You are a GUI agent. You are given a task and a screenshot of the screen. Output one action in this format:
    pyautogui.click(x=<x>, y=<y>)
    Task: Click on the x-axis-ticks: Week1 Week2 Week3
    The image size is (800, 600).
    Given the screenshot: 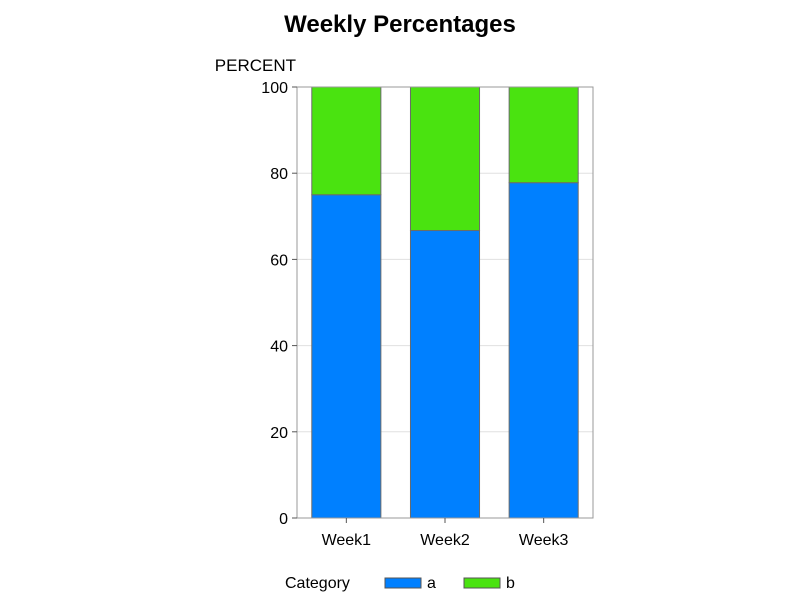 What is the action you would take?
    pyautogui.click(x=445, y=533)
    